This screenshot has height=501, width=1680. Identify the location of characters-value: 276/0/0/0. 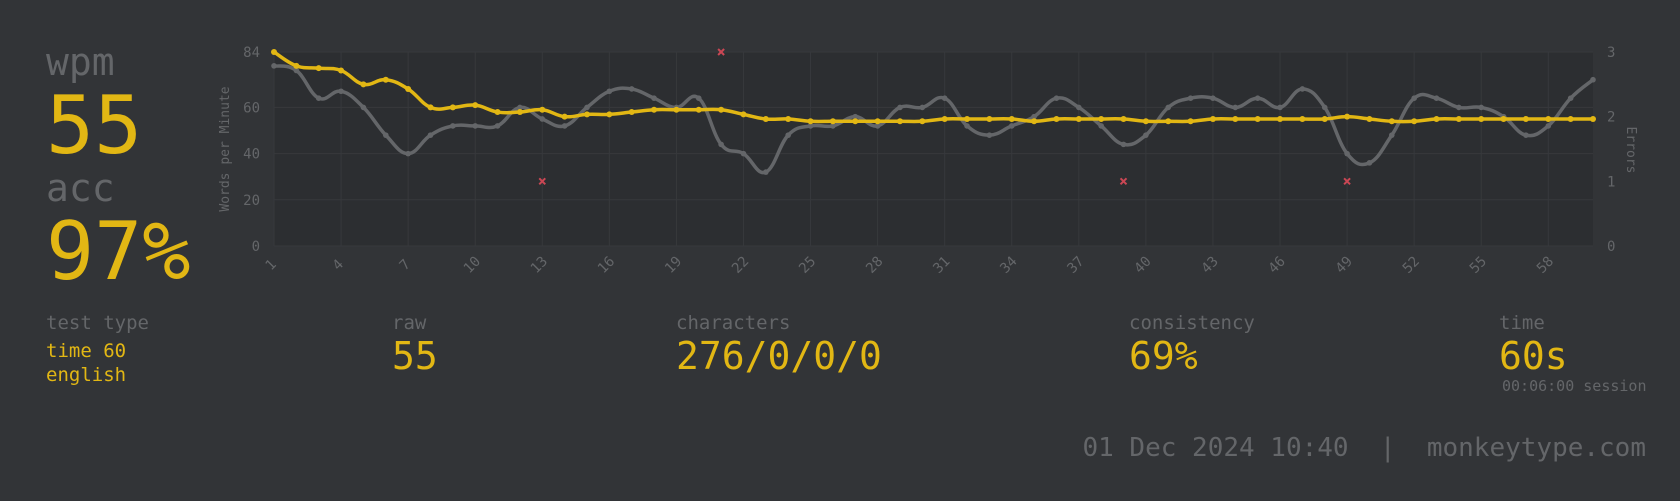
(779, 356).